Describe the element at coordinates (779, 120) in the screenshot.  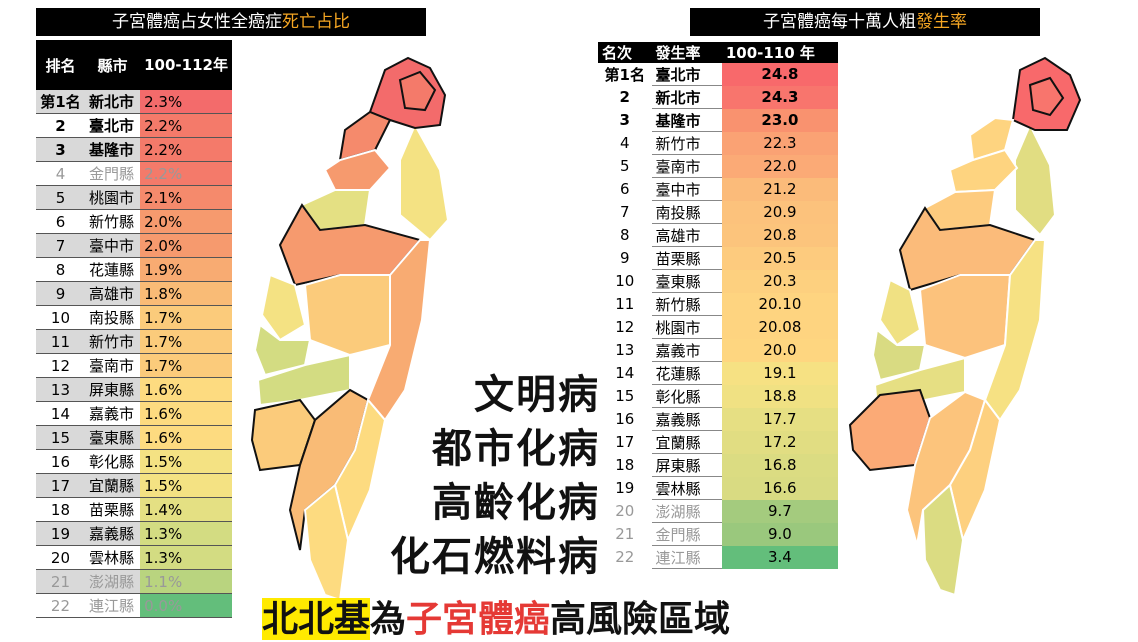
I see `right-value: 23.0` at that location.